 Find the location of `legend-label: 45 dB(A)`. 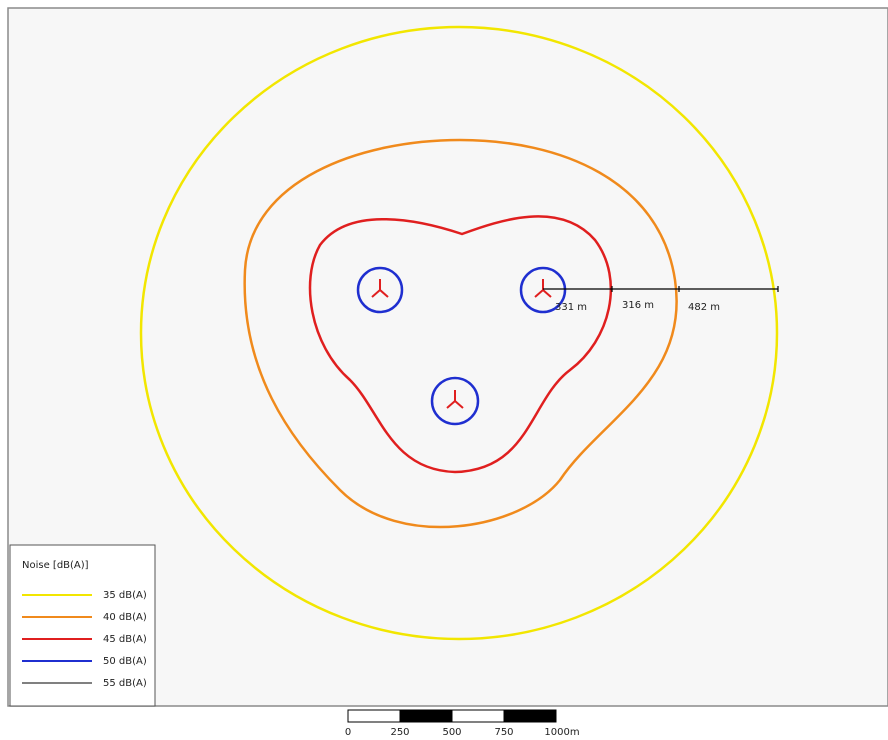

legend-label: 45 dB(A) is located at coordinates (125, 639).